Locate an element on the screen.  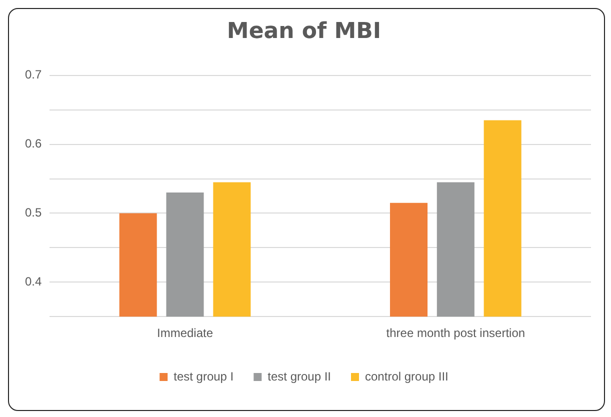
y-tick-label: 0.7 is located at coordinates (33, 75).